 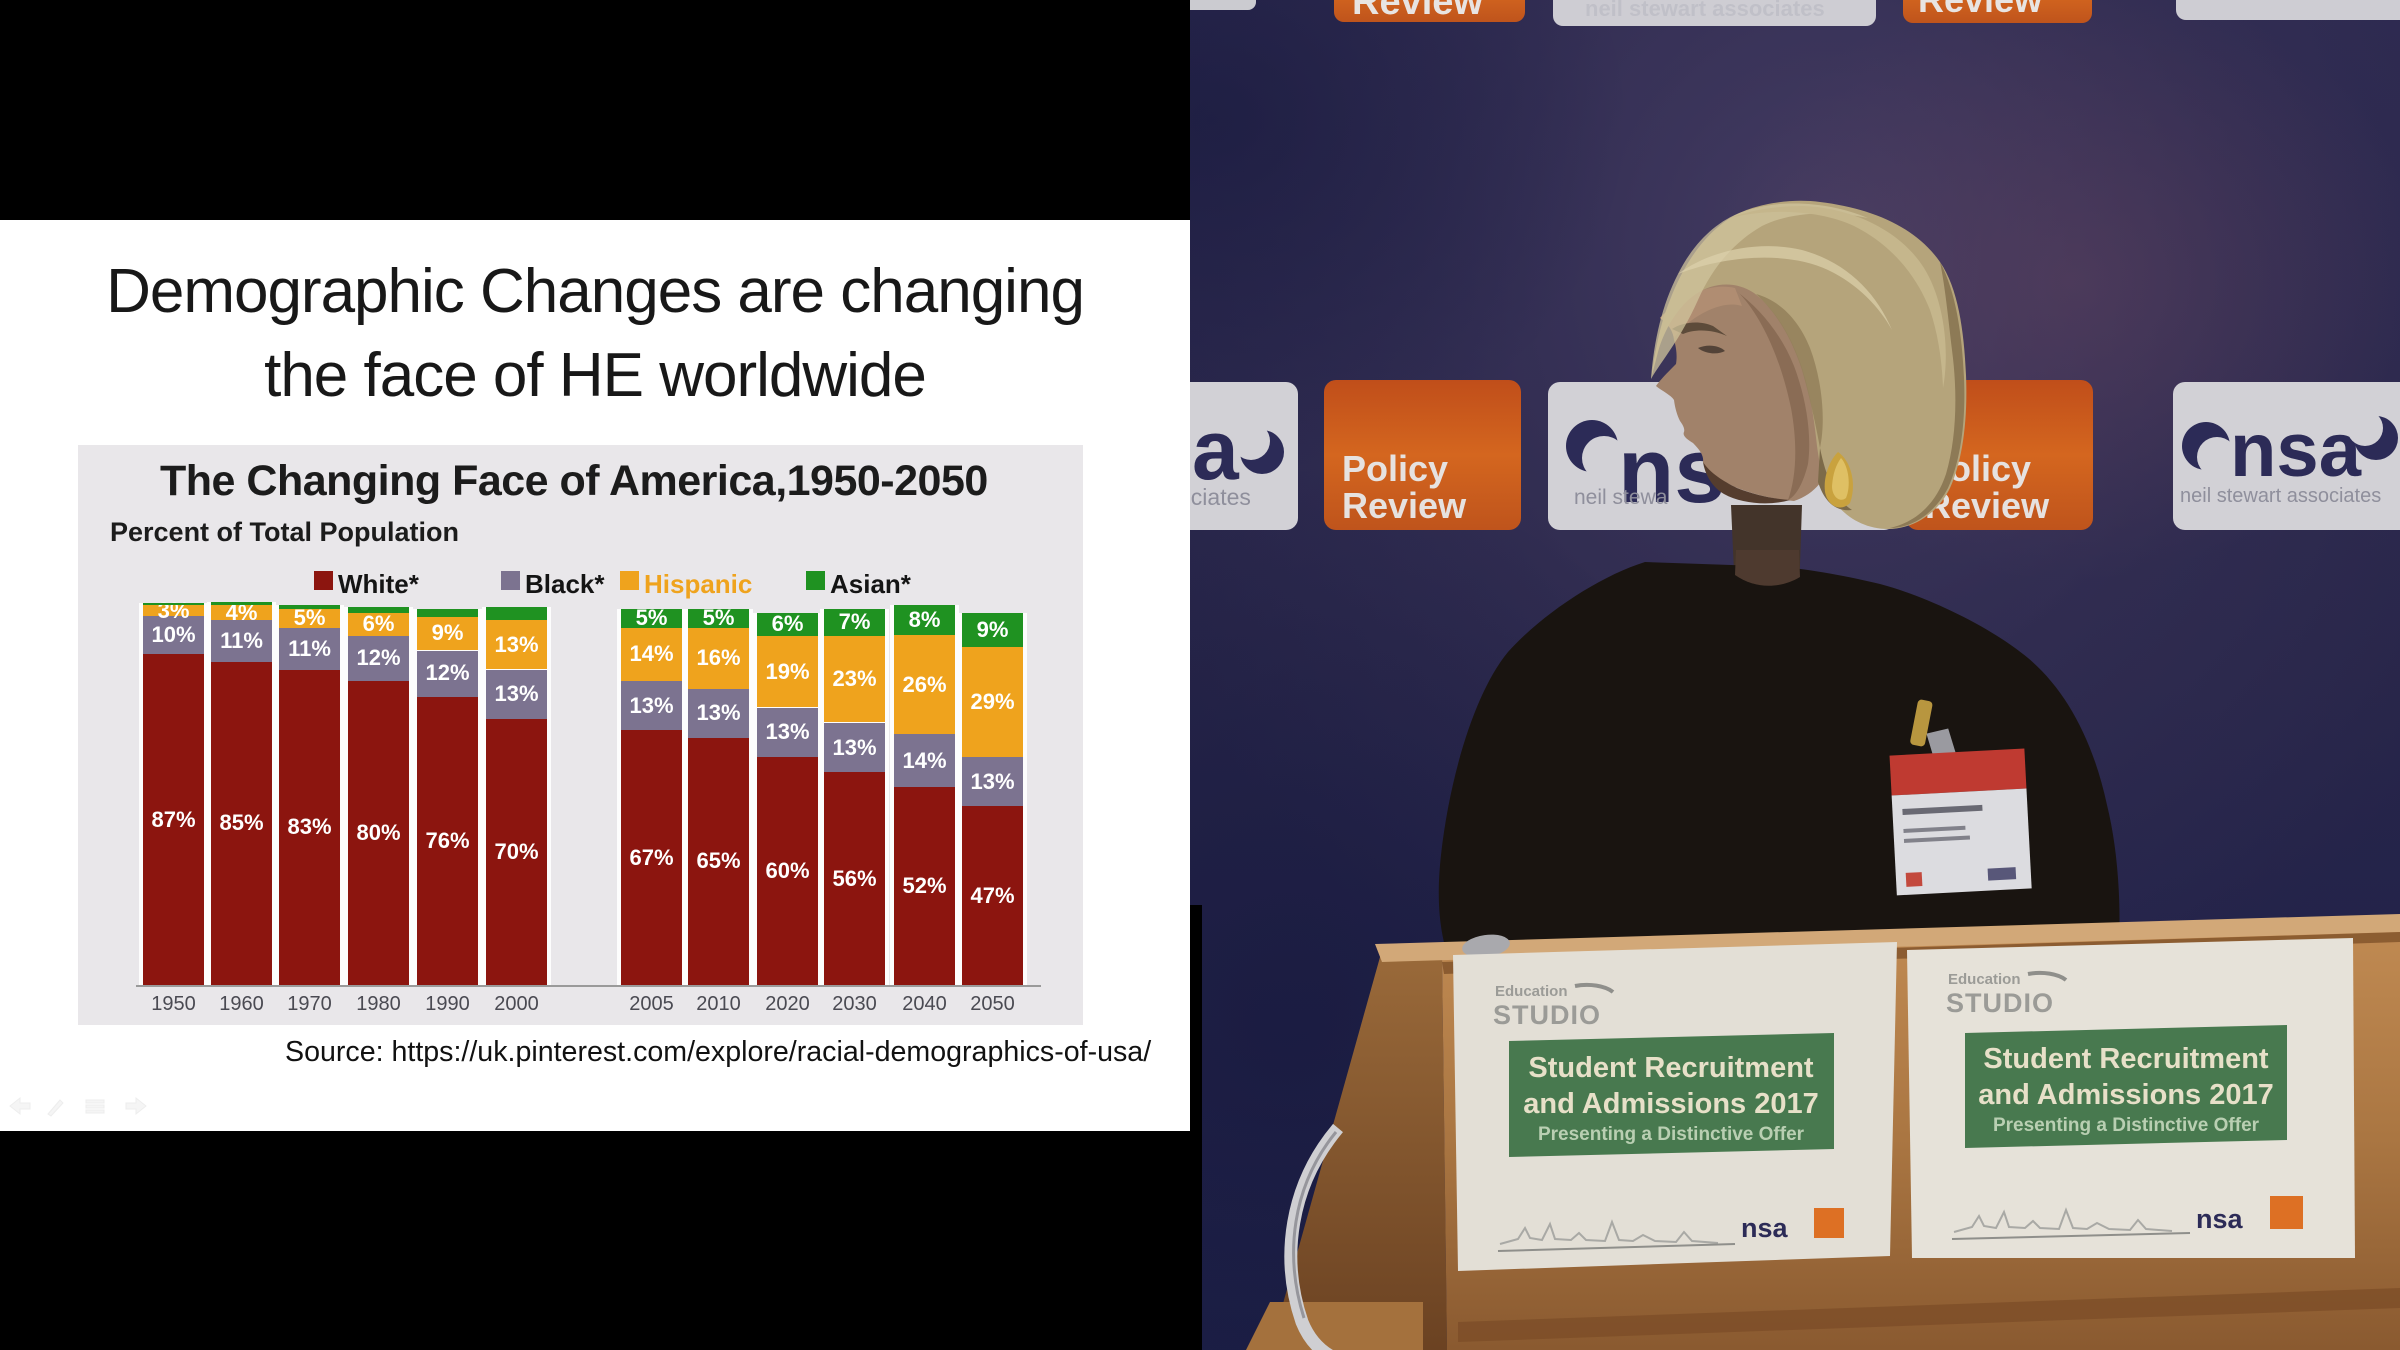 What do you see at coordinates (1621, 497) in the screenshot?
I see `svg-text: neil stewa` at bounding box center [1621, 497].